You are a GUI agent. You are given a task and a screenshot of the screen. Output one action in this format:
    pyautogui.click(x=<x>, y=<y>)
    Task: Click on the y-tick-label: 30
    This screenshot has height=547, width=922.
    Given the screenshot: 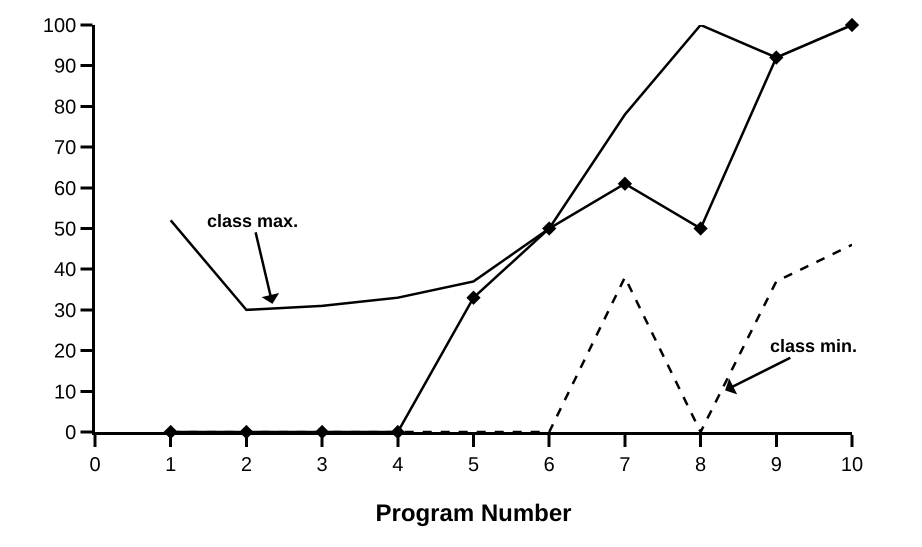 What is the action you would take?
    pyautogui.click(x=65, y=311)
    